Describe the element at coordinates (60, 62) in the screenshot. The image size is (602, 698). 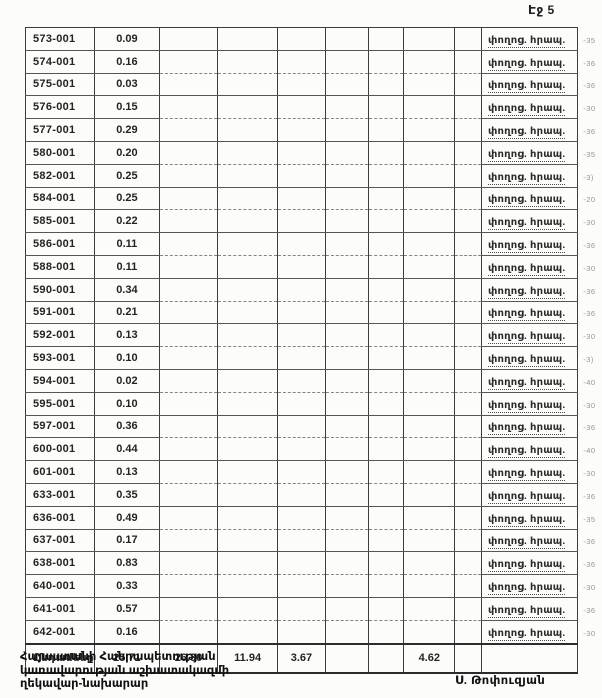
I see `row-code: 574-001` at that location.